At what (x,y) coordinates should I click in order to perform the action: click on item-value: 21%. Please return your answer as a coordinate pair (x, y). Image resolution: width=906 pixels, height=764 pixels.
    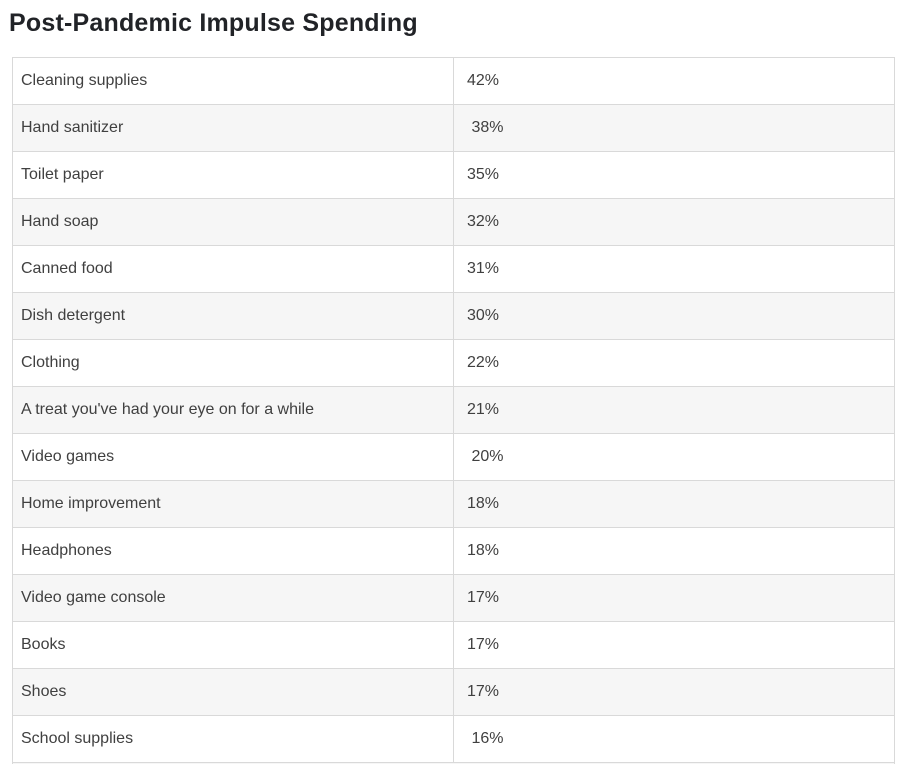
    Looking at the image, I should click on (483, 409).